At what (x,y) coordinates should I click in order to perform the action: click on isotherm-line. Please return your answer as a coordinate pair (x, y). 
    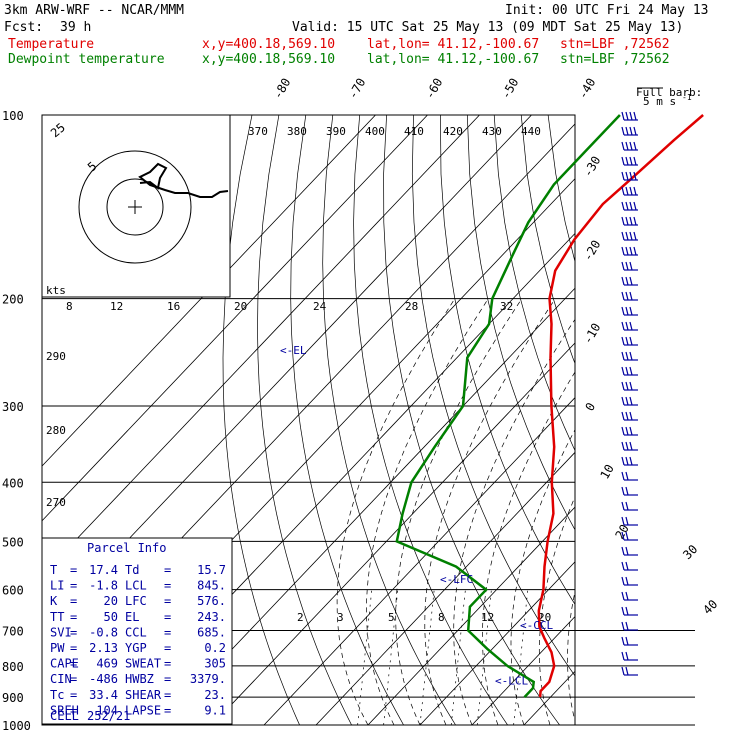
    Looking at the image, I should click on (445, 588).